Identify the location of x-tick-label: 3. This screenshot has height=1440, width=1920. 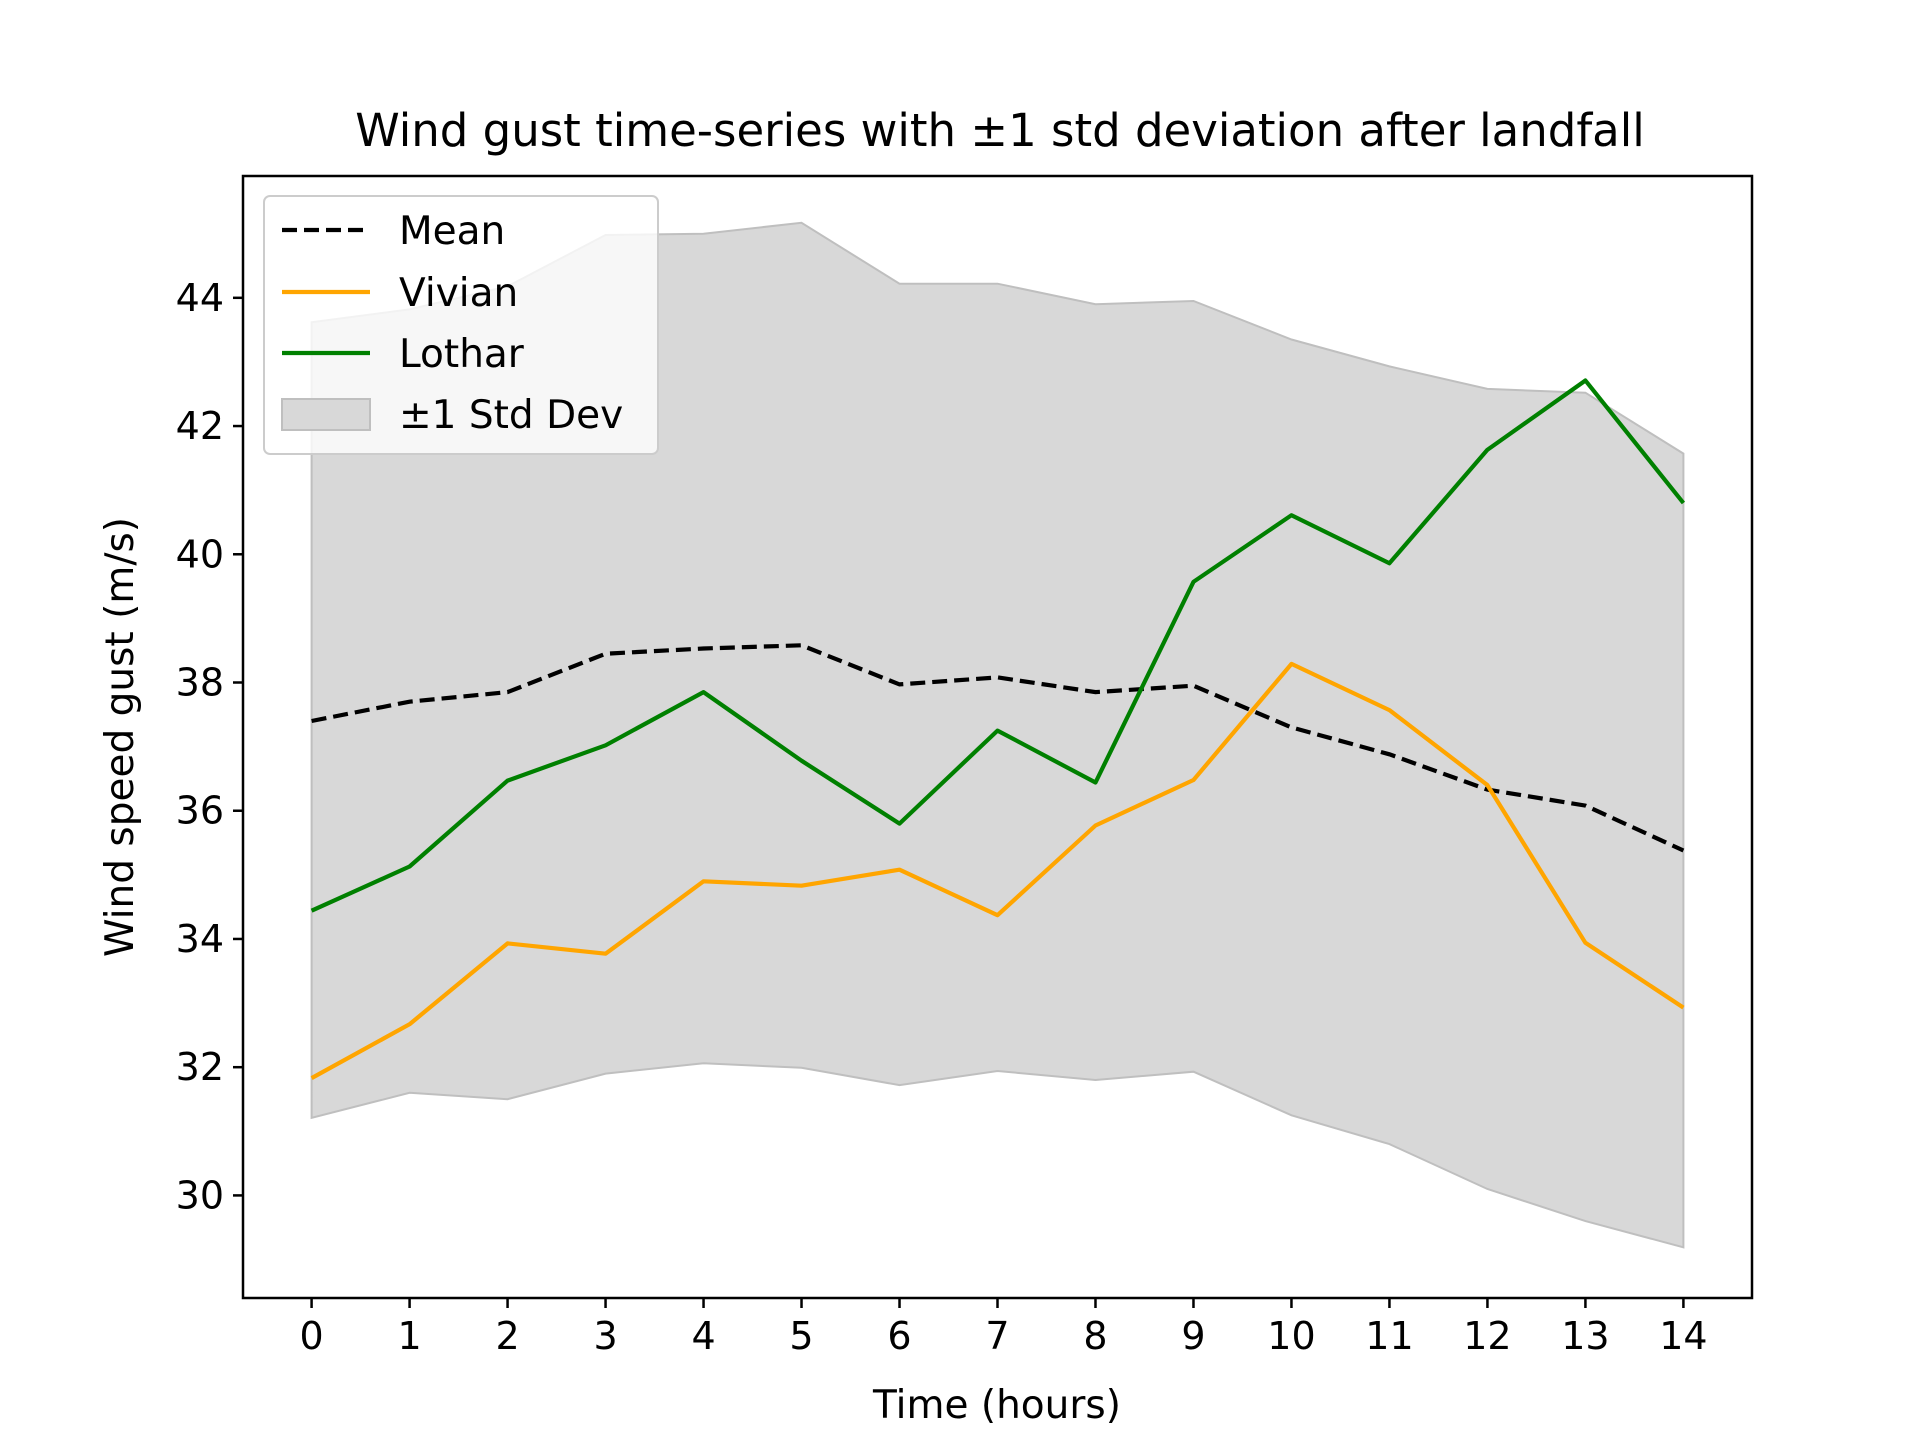
(605, 1336).